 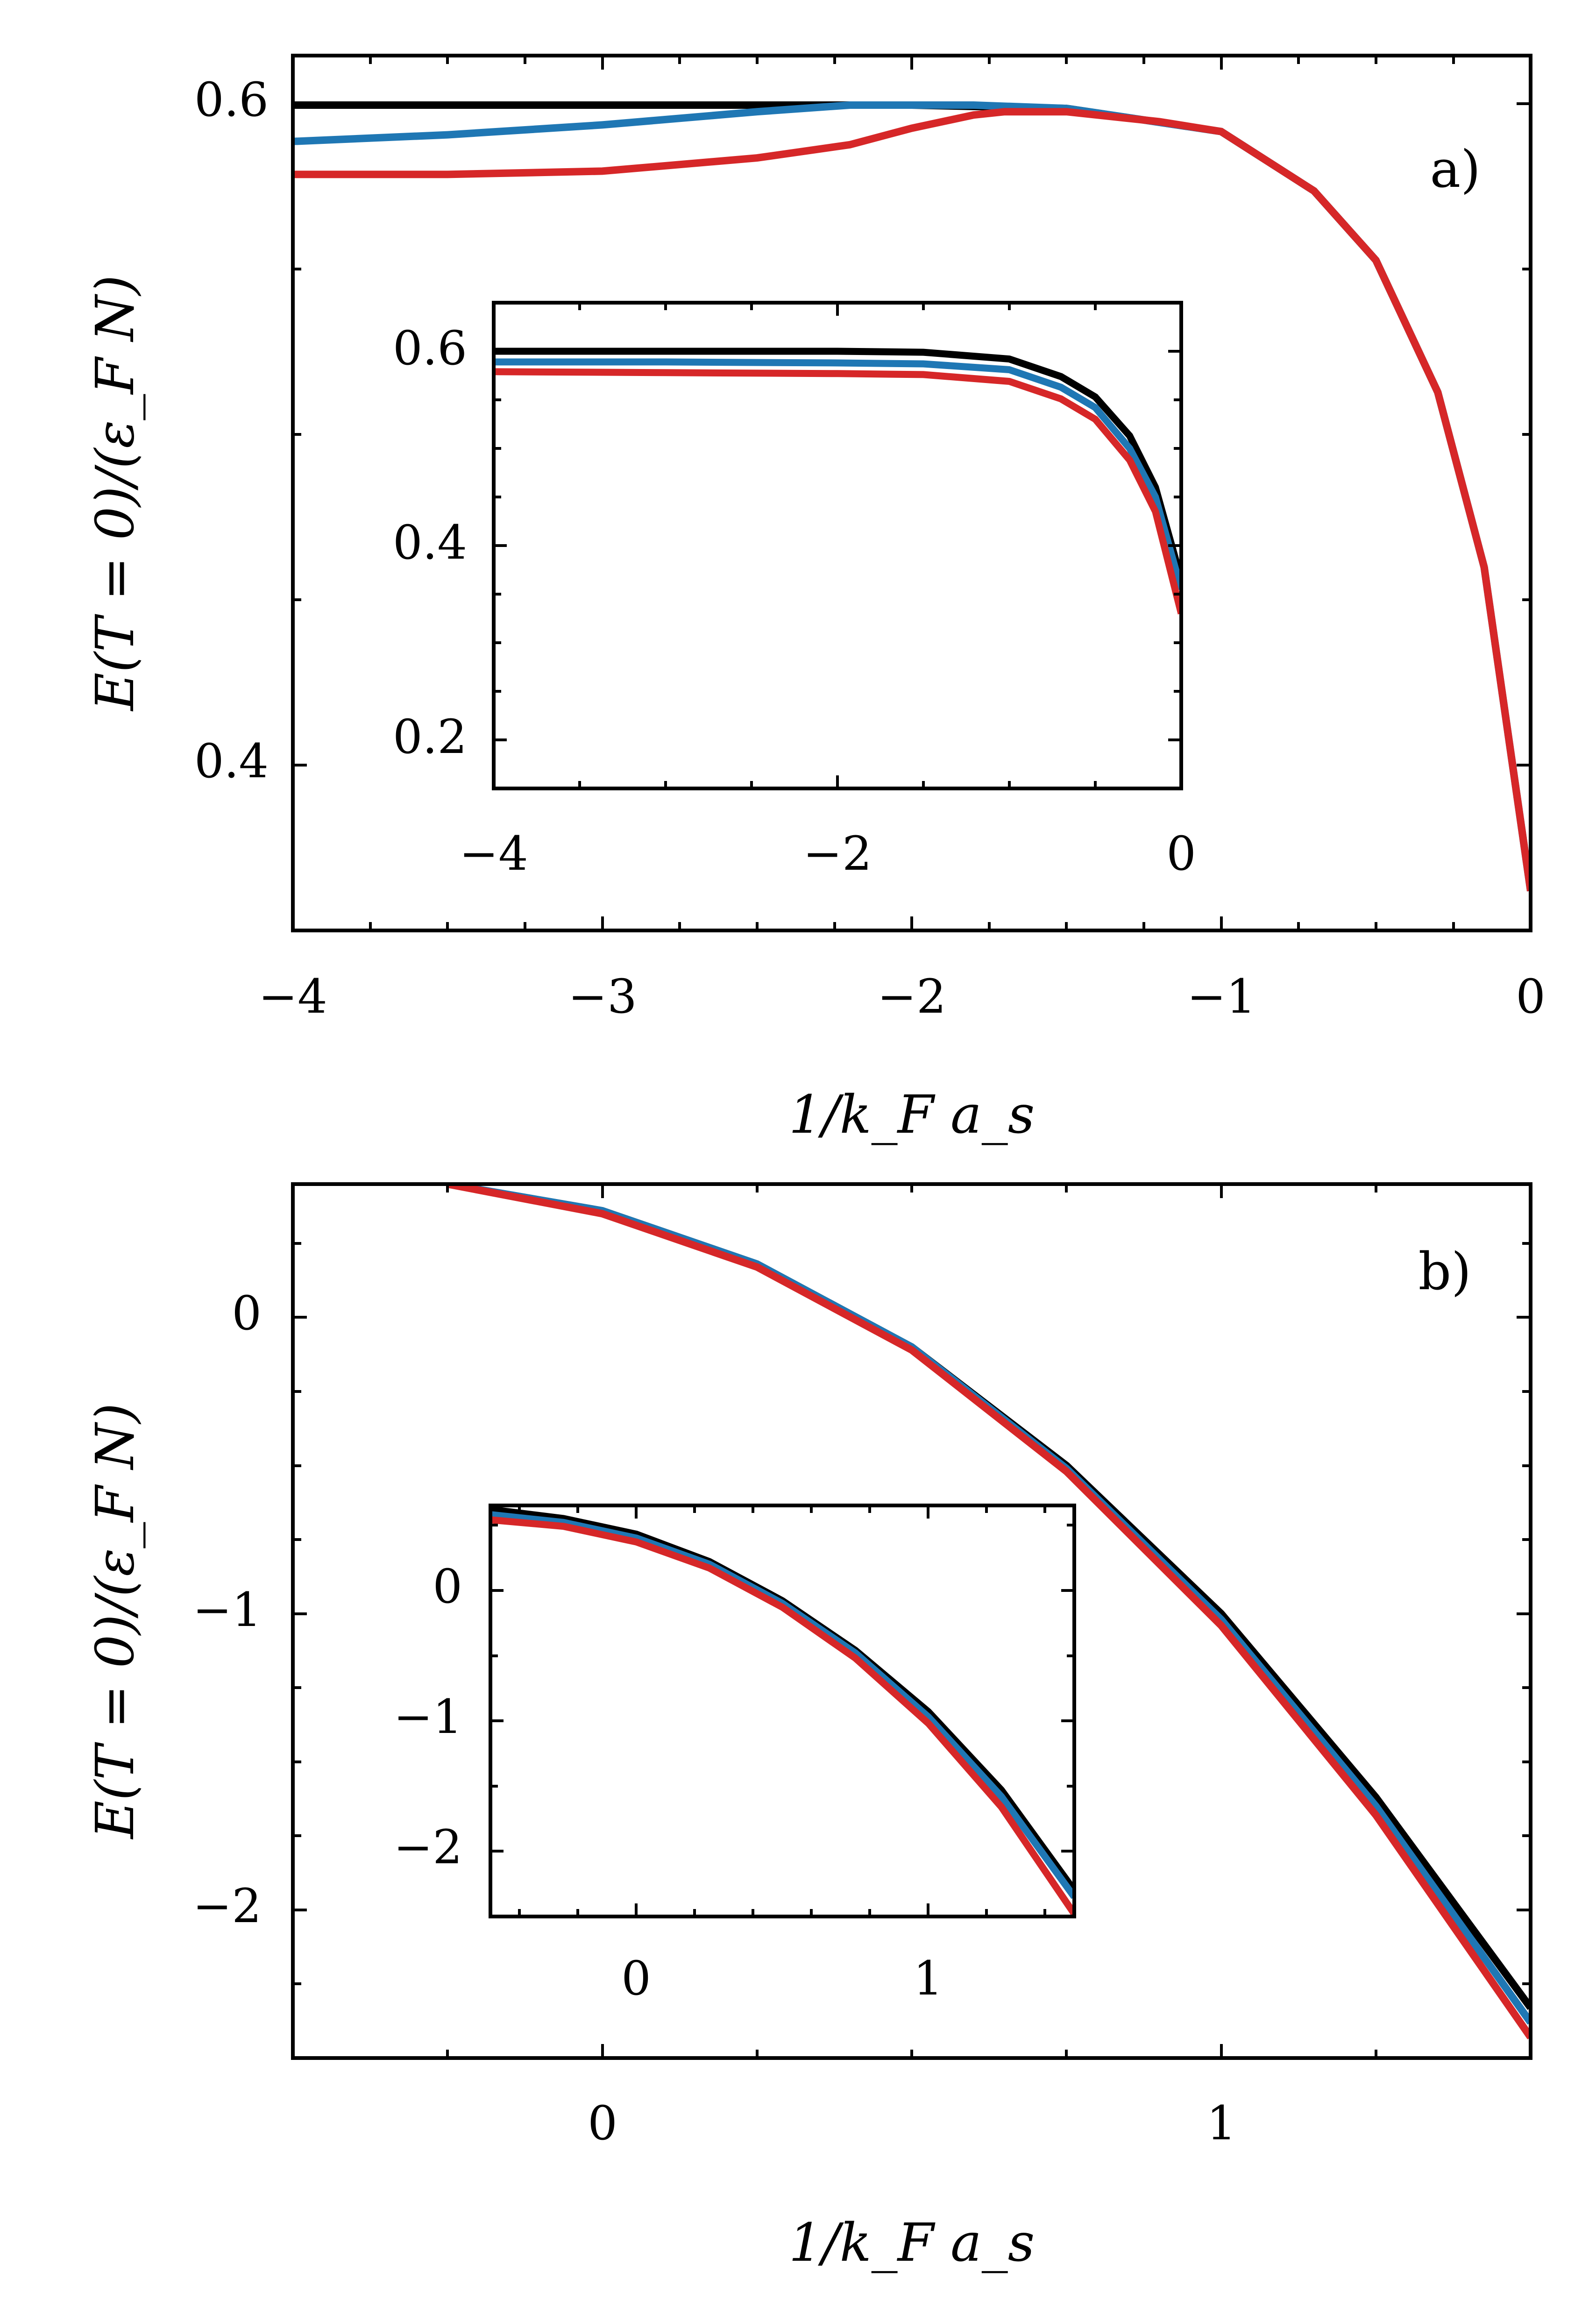 What do you see at coordinates (782, 1716) in the screenshot?
I see `panel-b-inset-series-red-line` at bounding box center [782, 1716].